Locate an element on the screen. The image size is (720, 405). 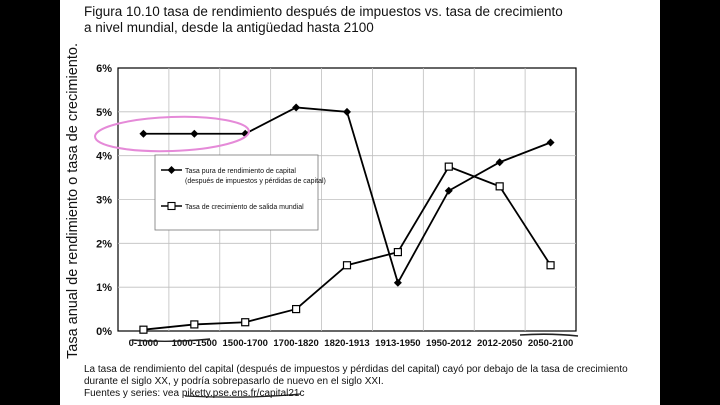
y-tick-label: 2% is located at coordinates (104, 244).